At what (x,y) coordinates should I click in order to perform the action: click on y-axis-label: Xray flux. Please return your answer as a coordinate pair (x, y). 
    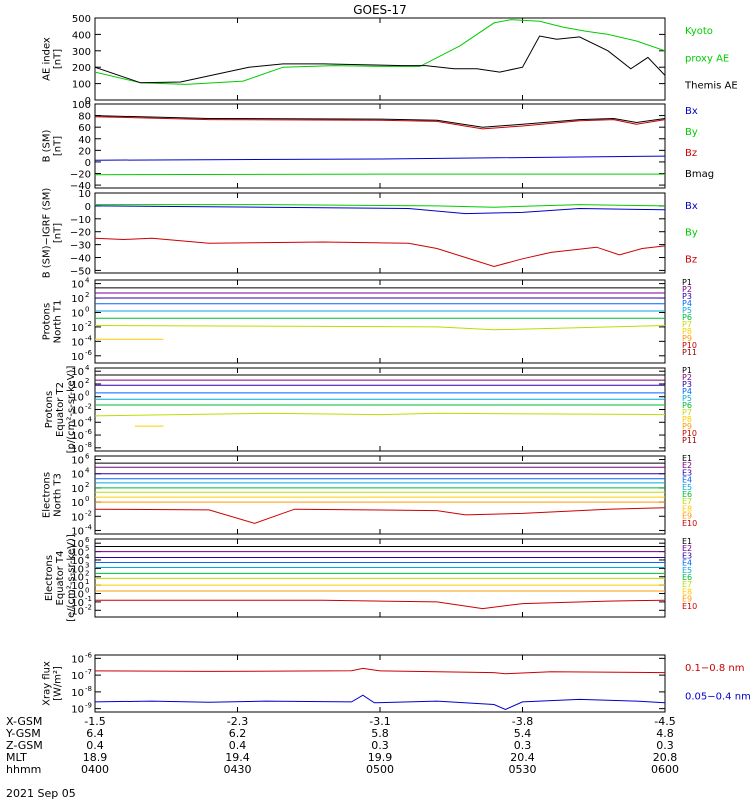
    Looking at the image, I should click on (47, 683).